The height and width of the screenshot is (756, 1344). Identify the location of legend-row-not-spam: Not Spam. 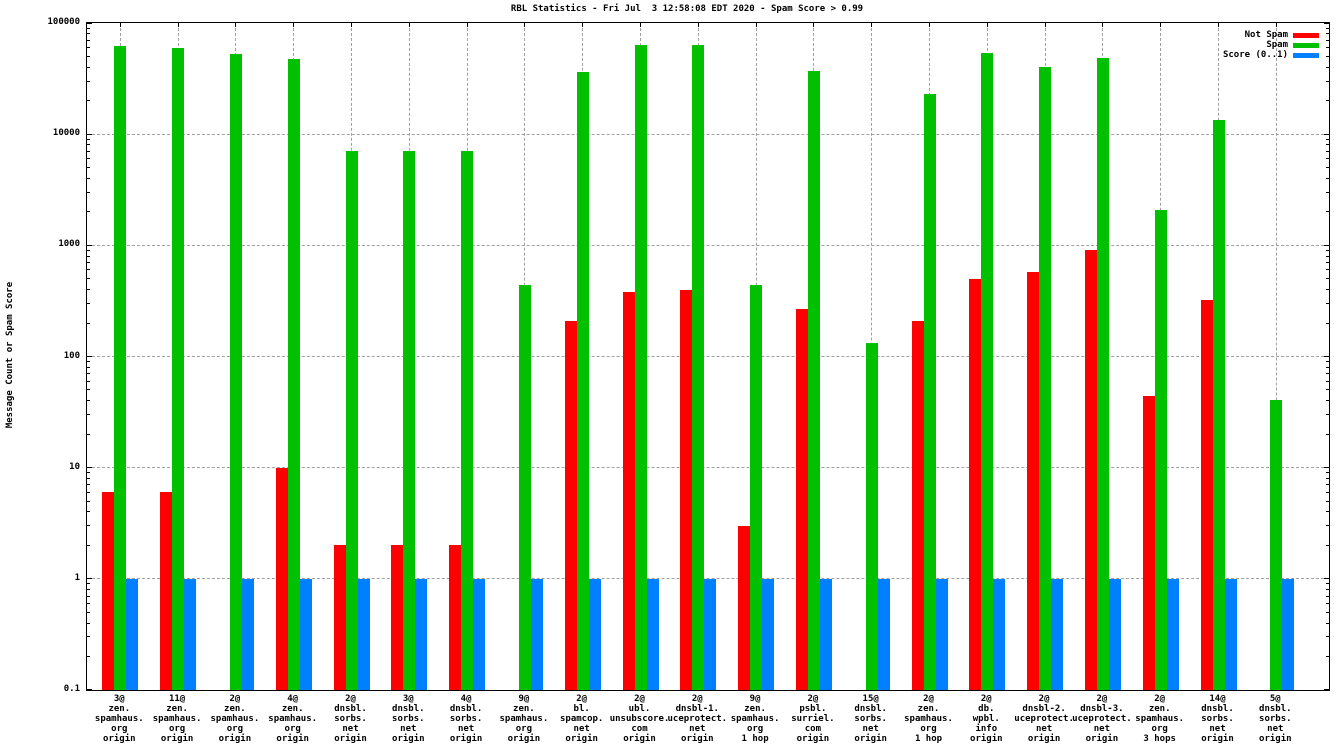
(1271, 35).